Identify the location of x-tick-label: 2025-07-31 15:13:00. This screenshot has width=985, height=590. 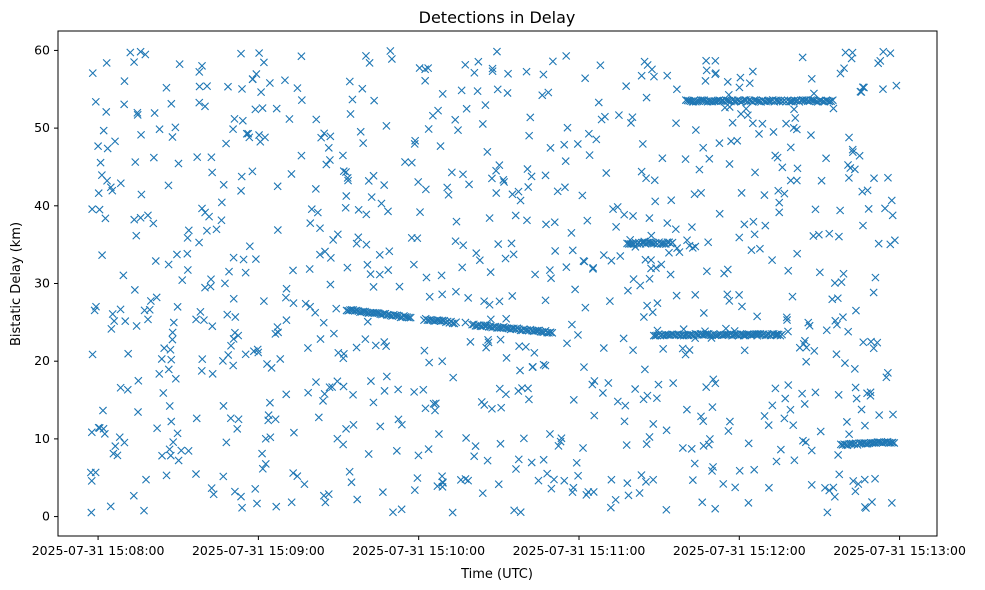
(899, 550).